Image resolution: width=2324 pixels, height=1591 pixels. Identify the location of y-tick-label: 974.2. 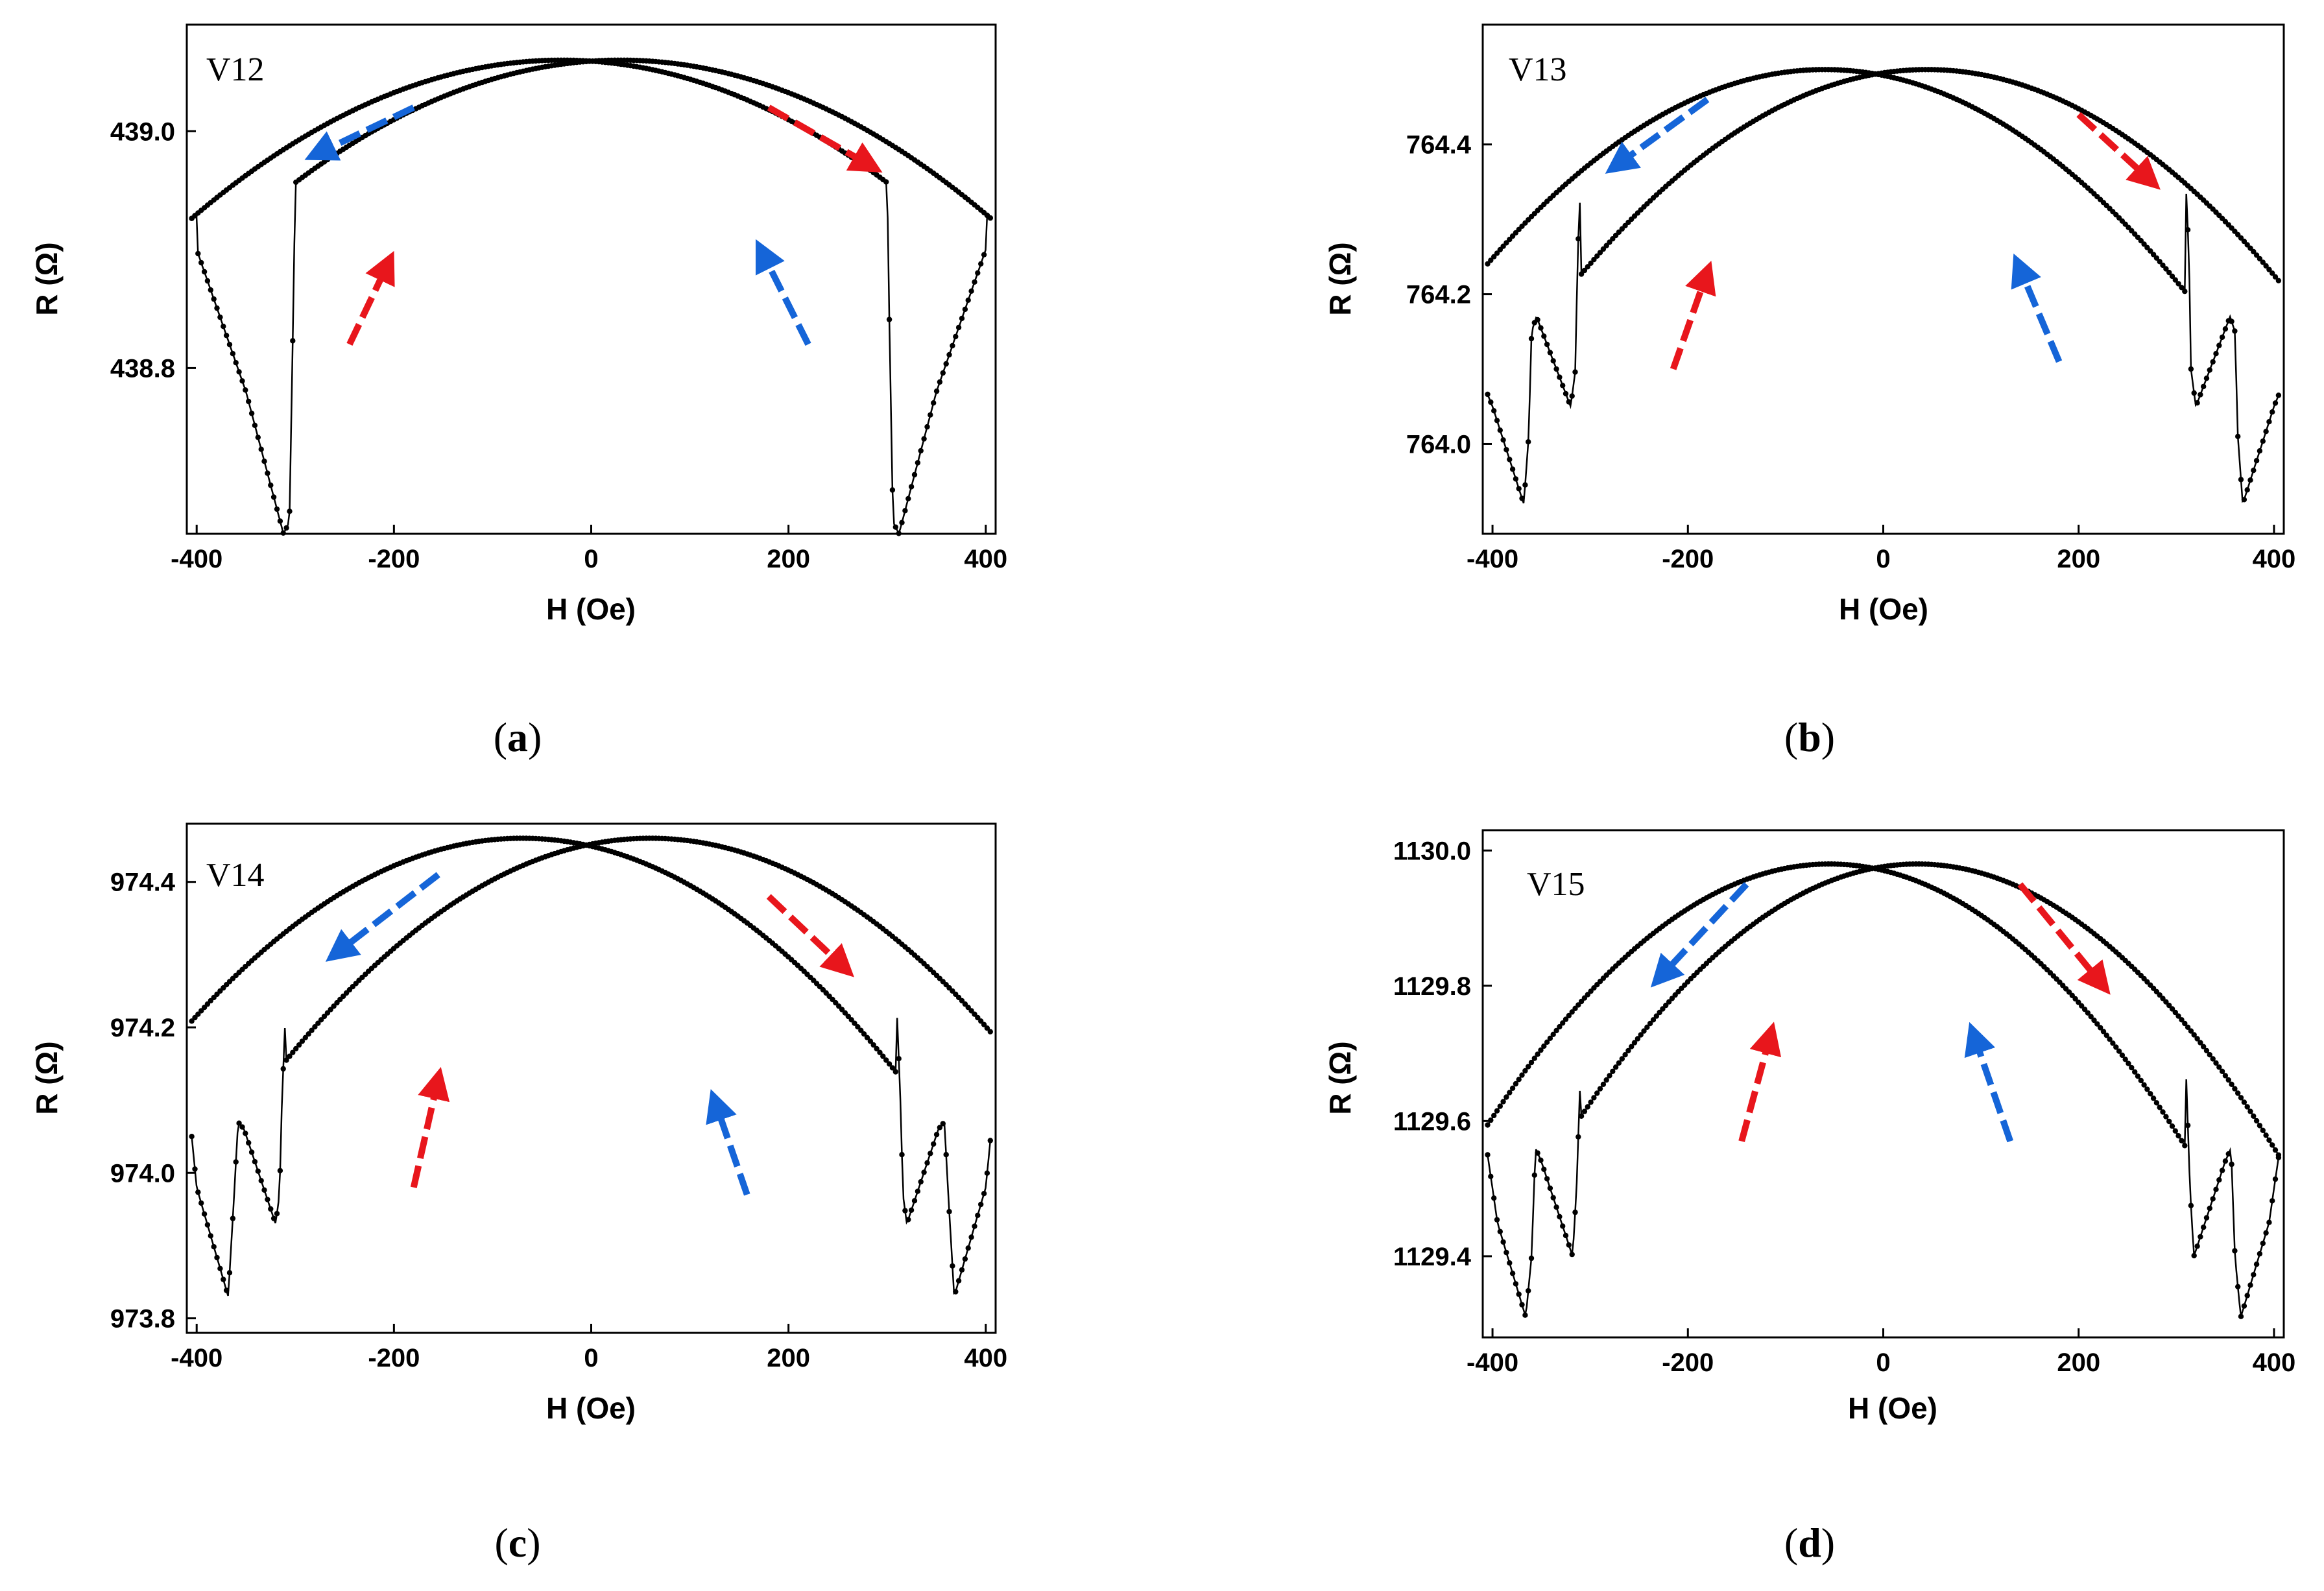
(142, 1028).